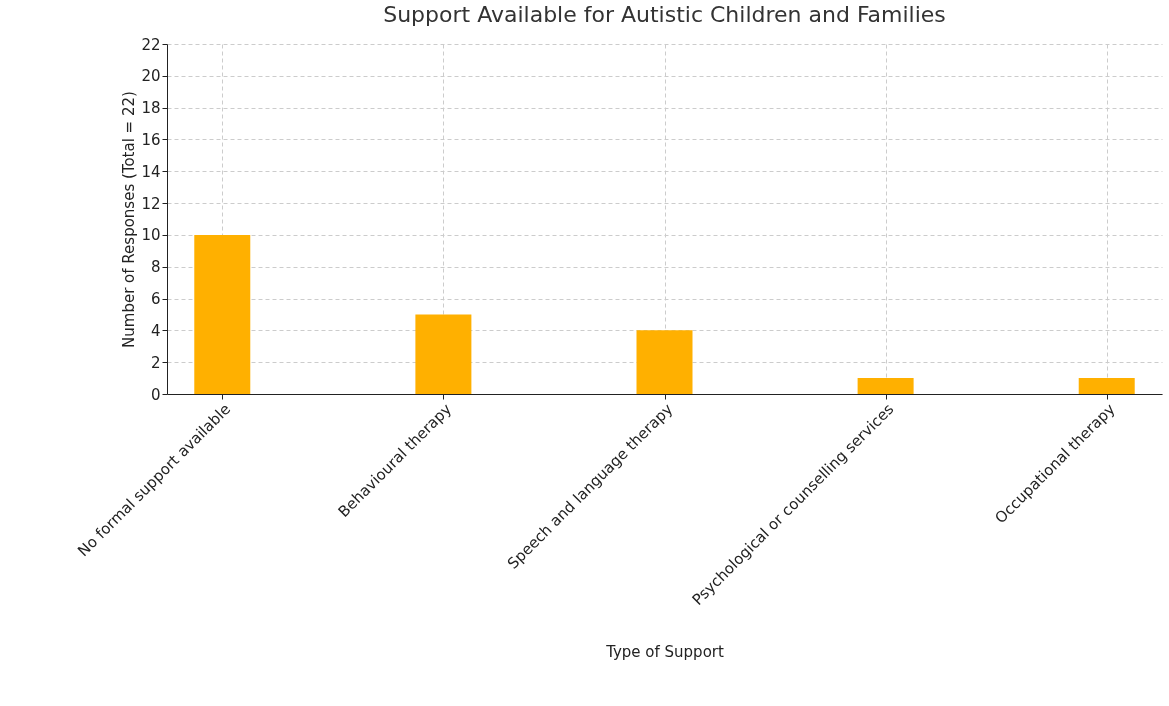 Image resolution: width=1169 pixels, height=706 pixels. I want to click on y-tick-label: 12, so click(151, 203).